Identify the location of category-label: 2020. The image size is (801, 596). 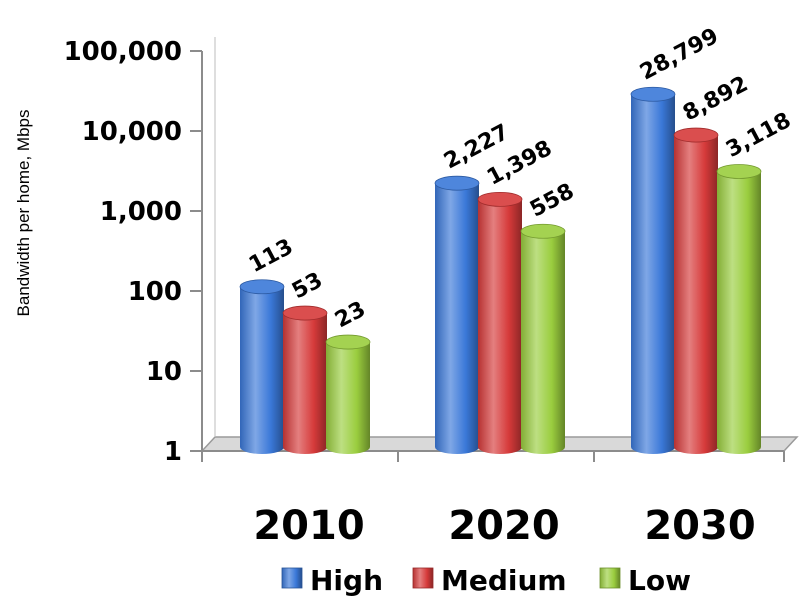
(503, 526).